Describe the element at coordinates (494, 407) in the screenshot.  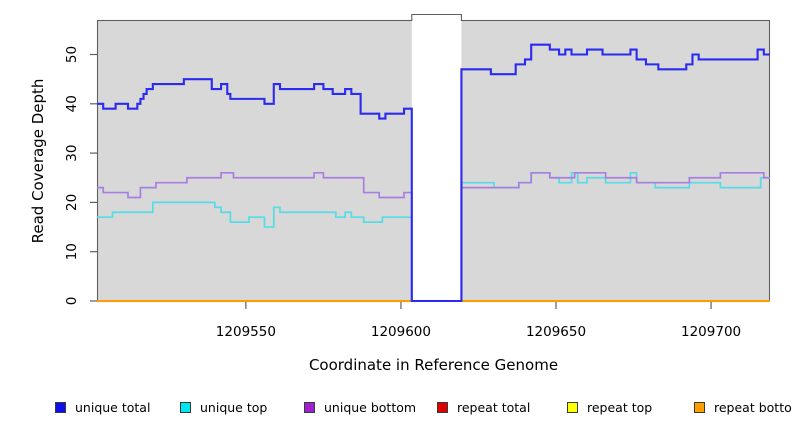
I see `legend-label: repeat total` at that location.